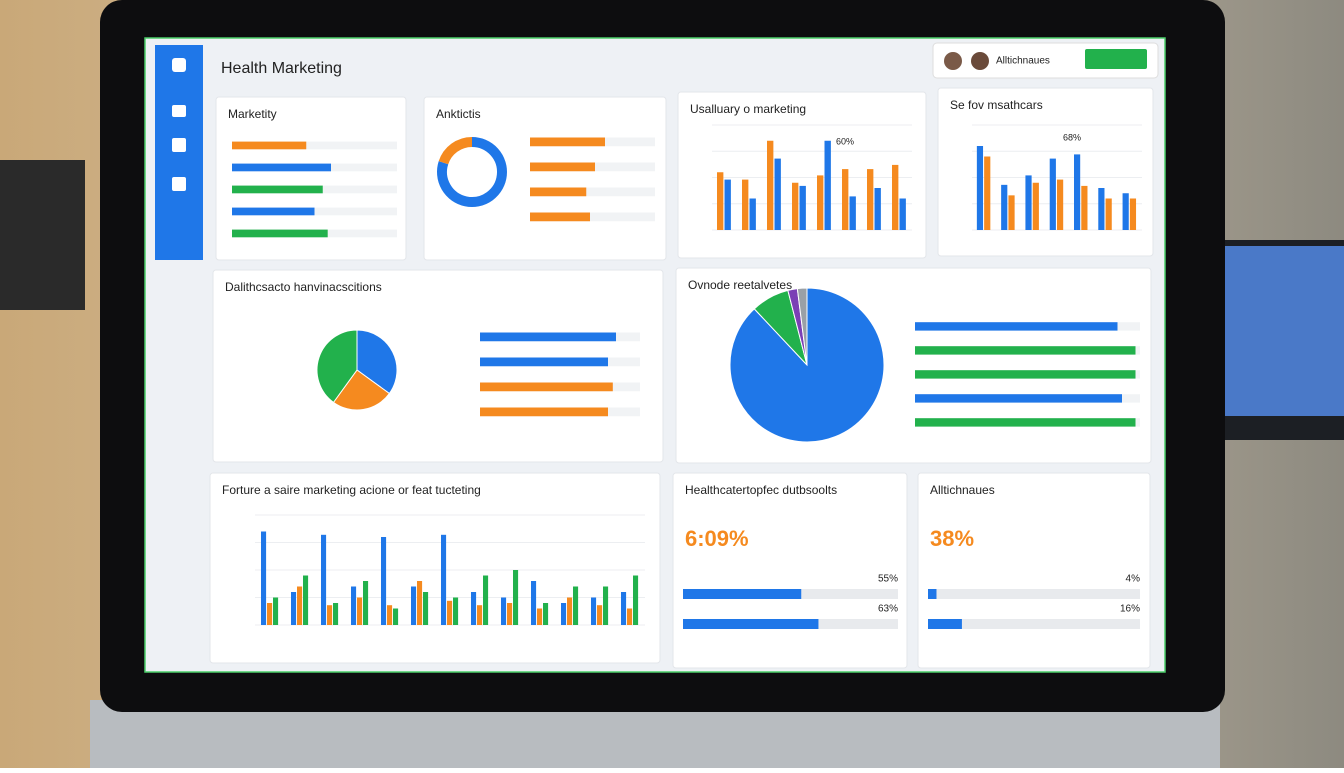 The height and width of the screenshot is (773, 1344). I want to click on annotation: 68%, so click(1072, 137).